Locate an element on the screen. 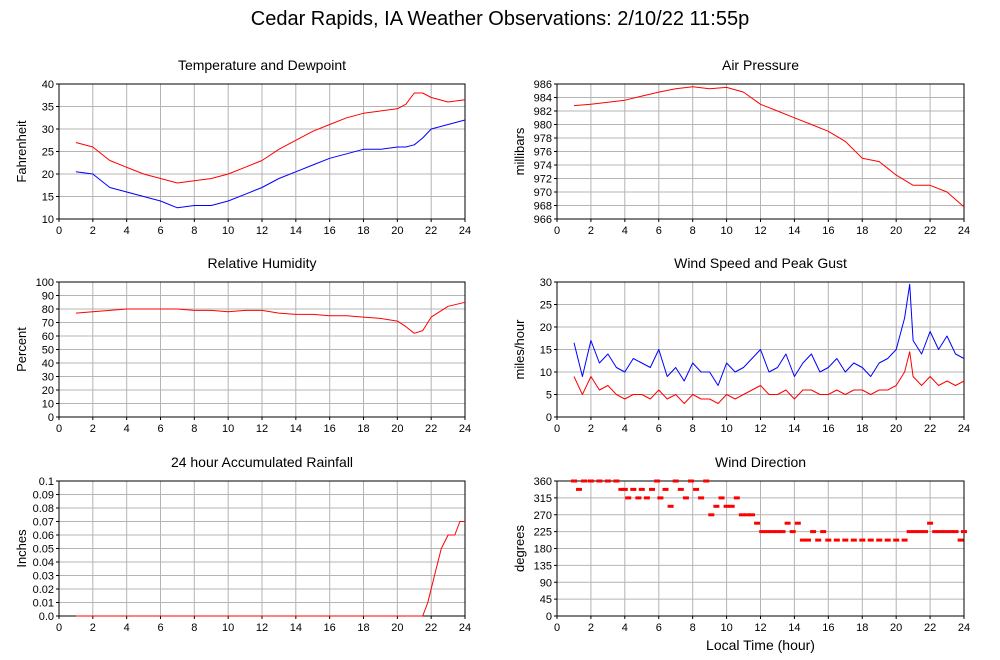 This screenshot has height=660, width=1000. y-tick-label: 0.09 is located at coordinates (43, 496).